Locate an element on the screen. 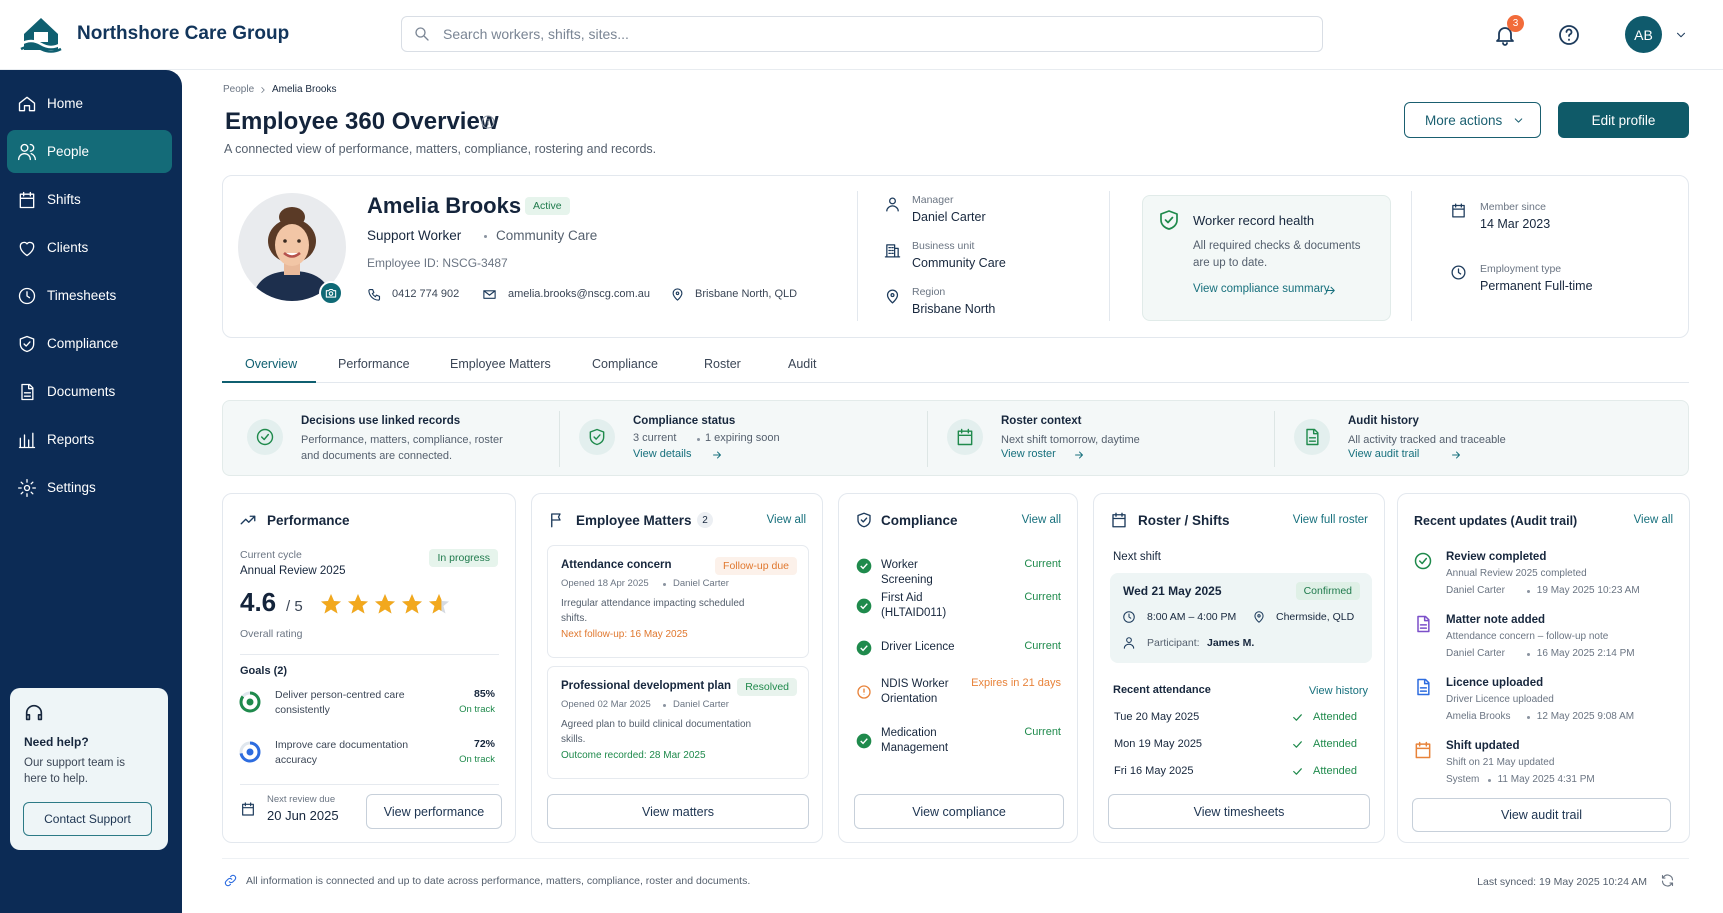 The width and height of the screenshot is (1723, 913). tab: Performance is located at coordinates (374, 364).